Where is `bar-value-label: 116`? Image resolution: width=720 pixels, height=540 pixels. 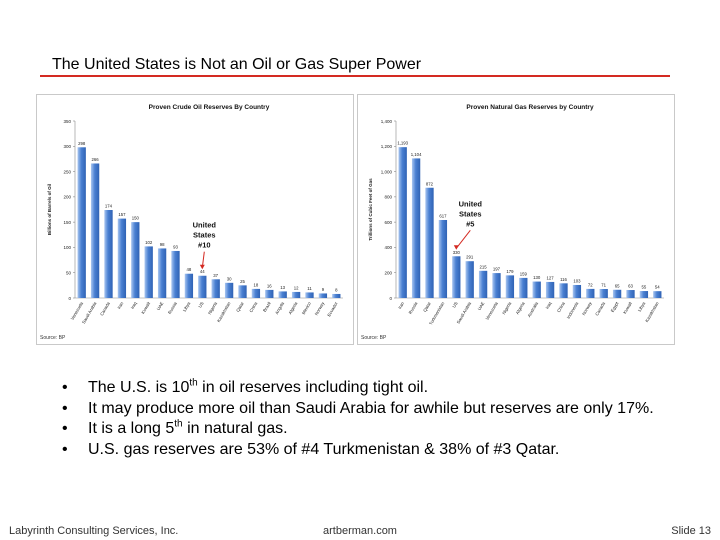
bar-value-label: 116 is located at coordinates (563, 279).